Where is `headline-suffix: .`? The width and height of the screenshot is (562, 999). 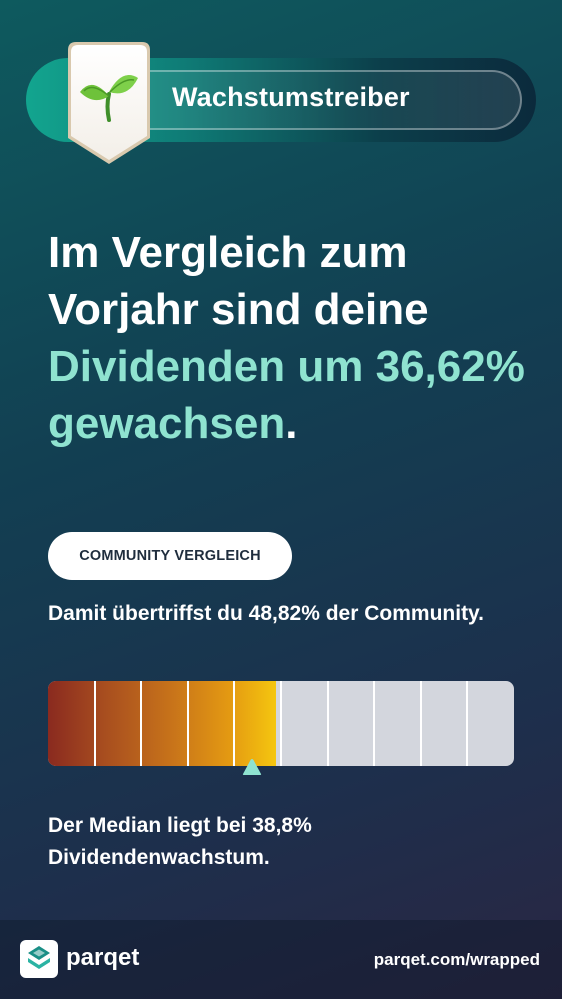
headline-suffix: . is located at coordinates (291, 423).